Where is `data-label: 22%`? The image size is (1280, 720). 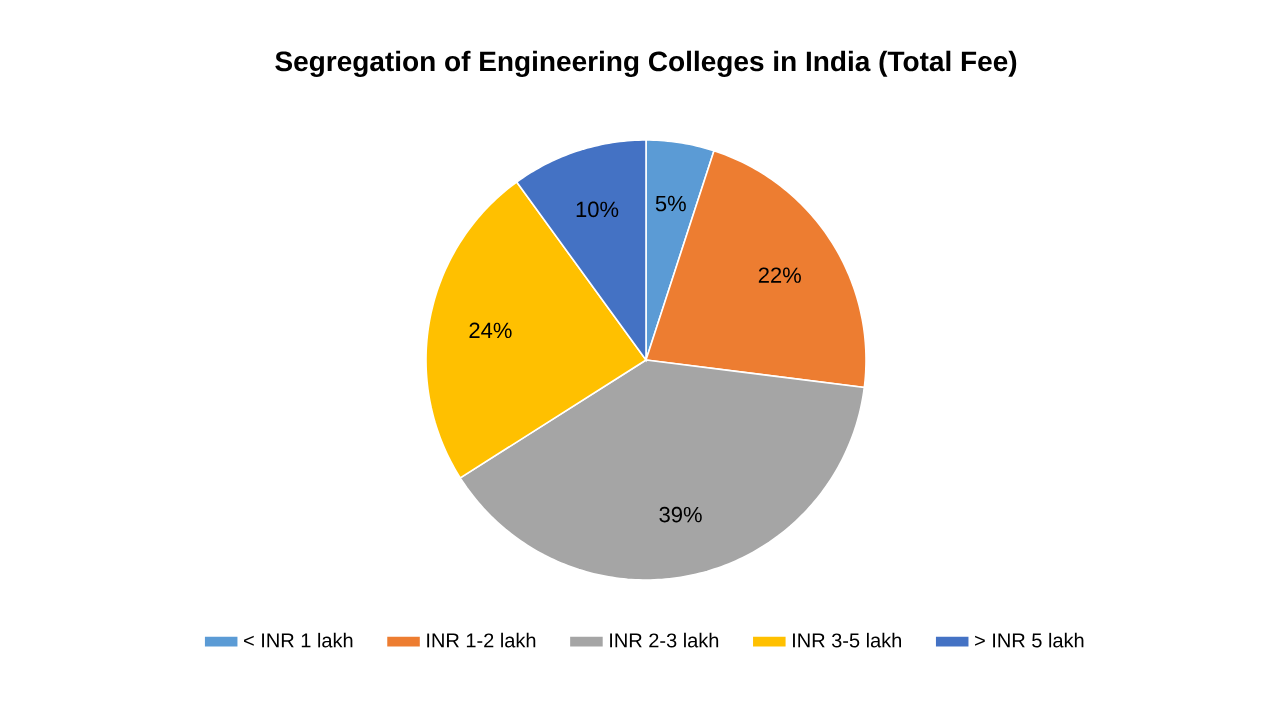
data-label: 22% is located at coordinates (779, 275).